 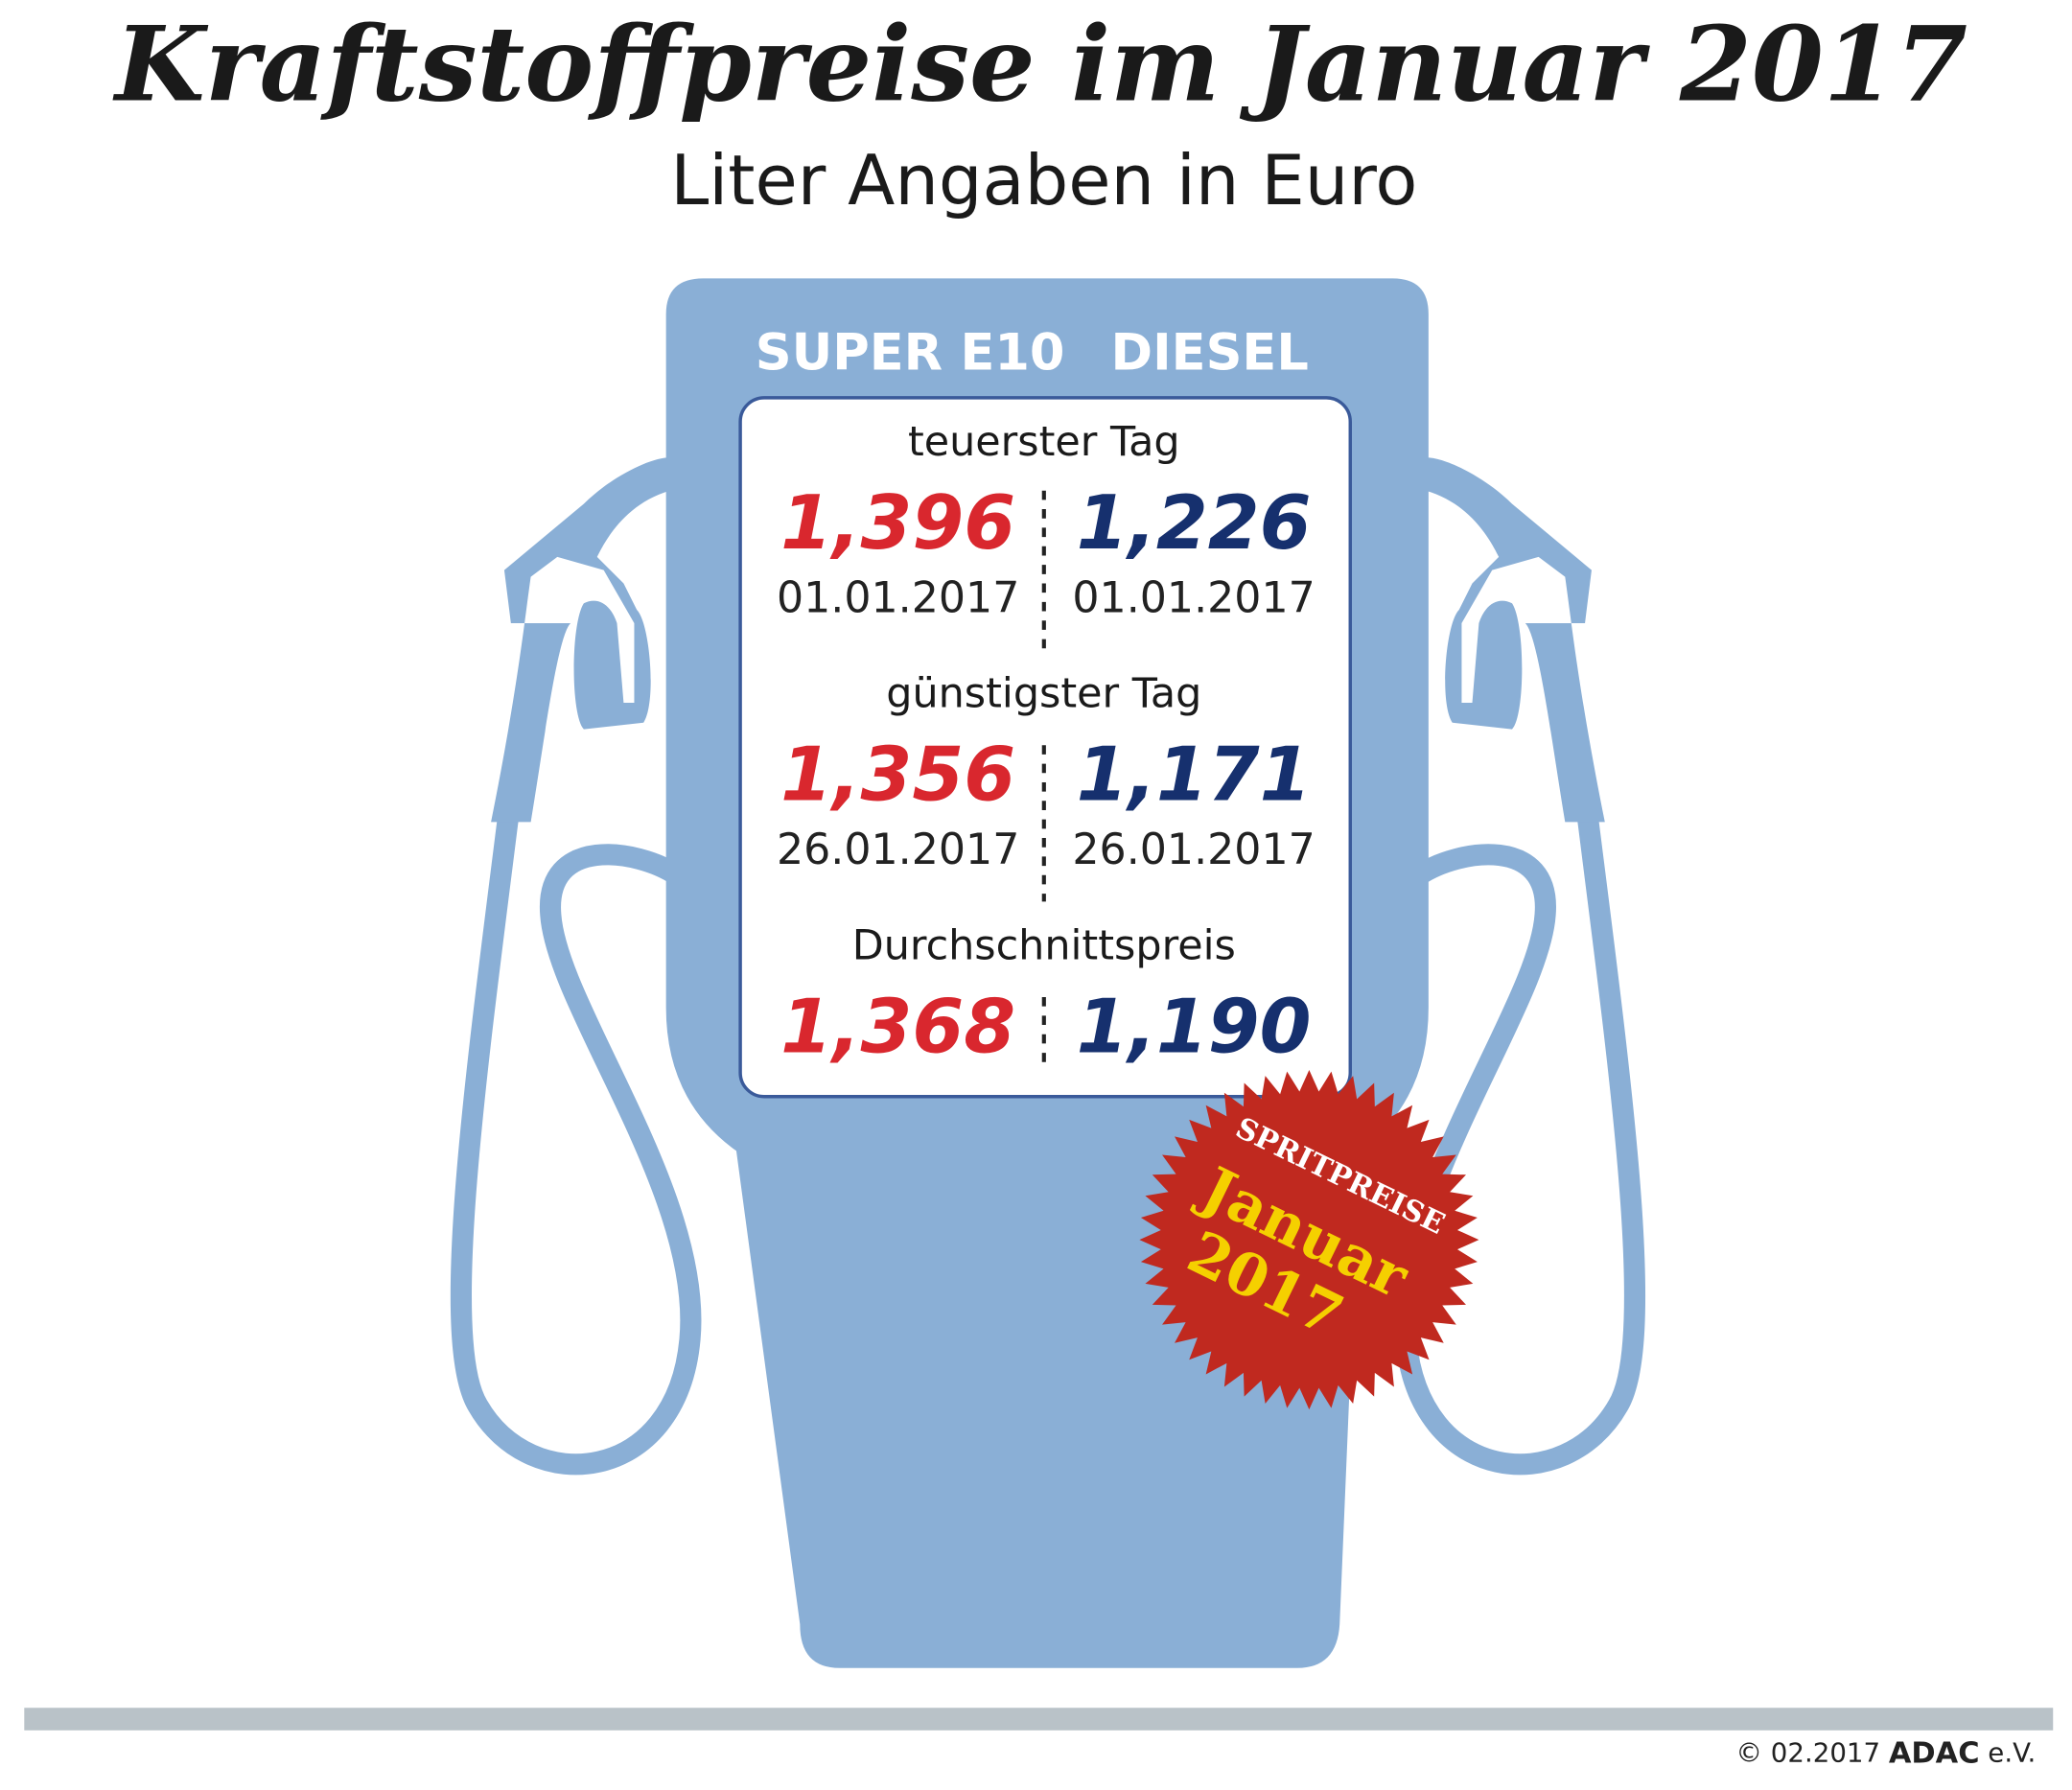 I want to click on footer-bar, so click(x=1039, y=1719).